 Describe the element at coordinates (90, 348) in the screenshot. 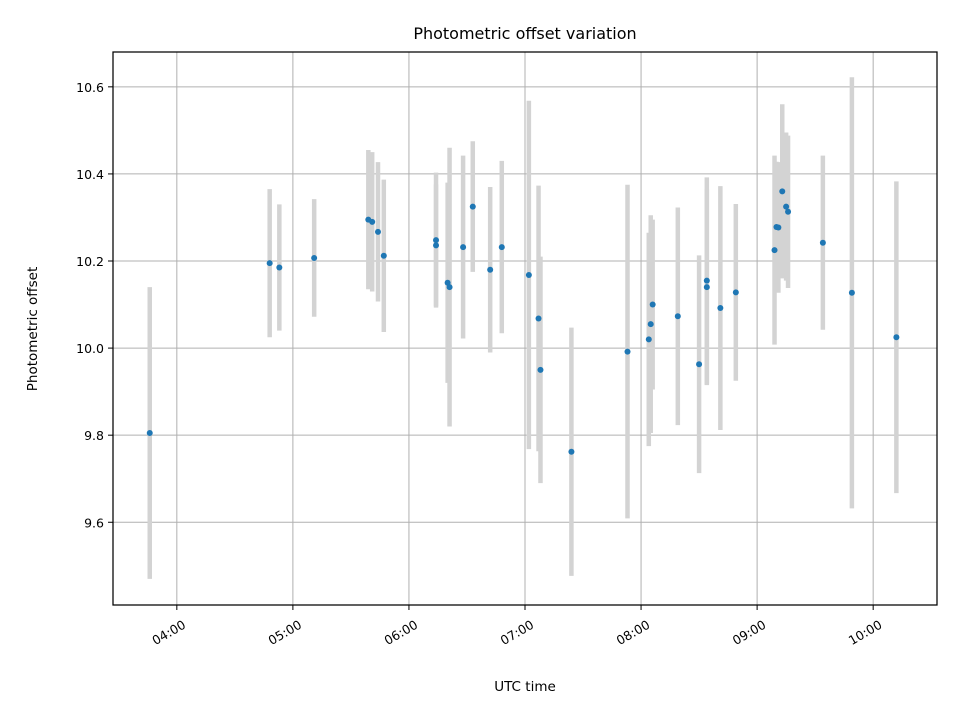

I see `y-tick-label: 10.0` at that location.